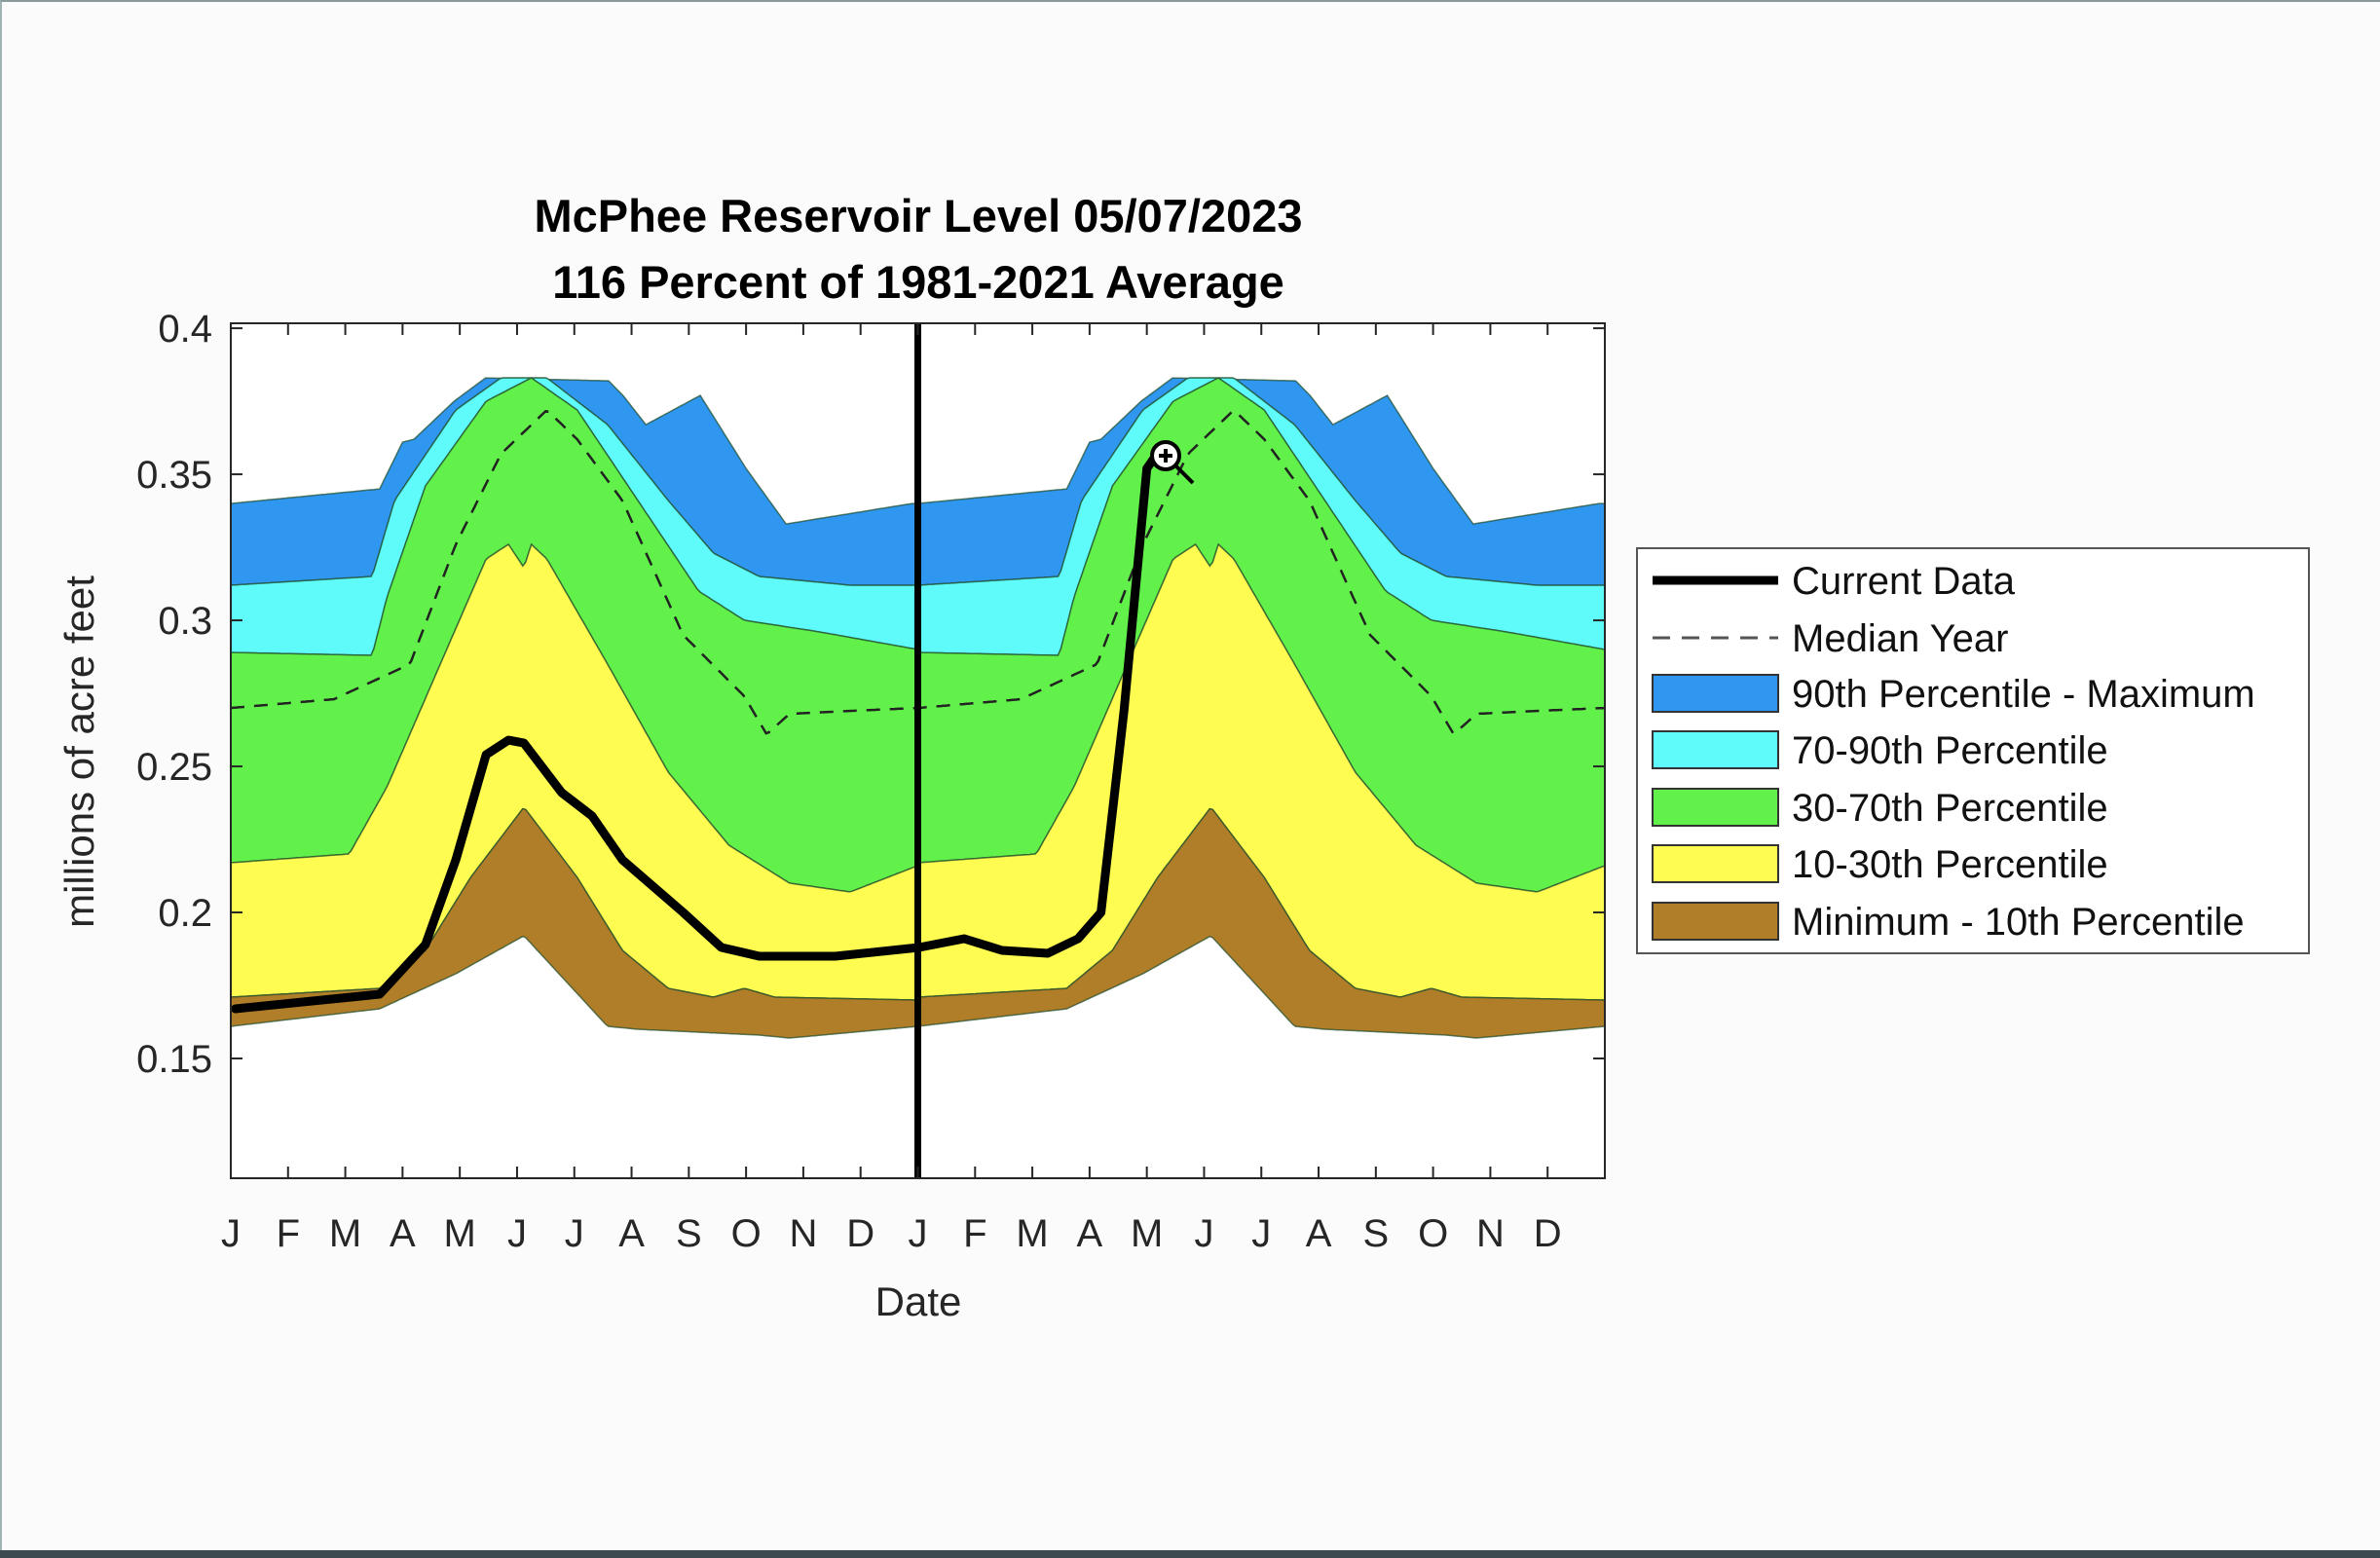 This screenshot has height=1558, width=2380. Describe the element at coordinates (174, 694) in the screenshot. I see `y-tick-labels: 0.15 0.2 0.25 0.3 0.35 0.4` at that location.